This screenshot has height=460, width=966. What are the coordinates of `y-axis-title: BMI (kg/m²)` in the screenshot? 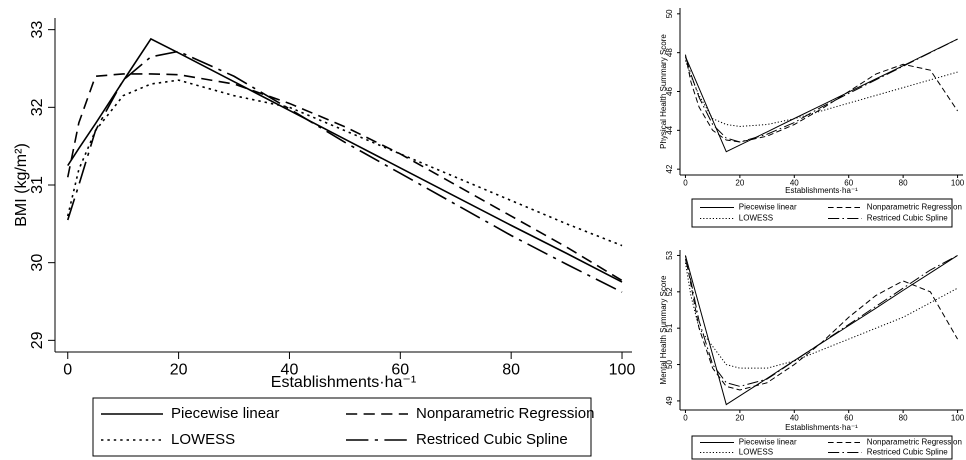 It's located at (21, 185).